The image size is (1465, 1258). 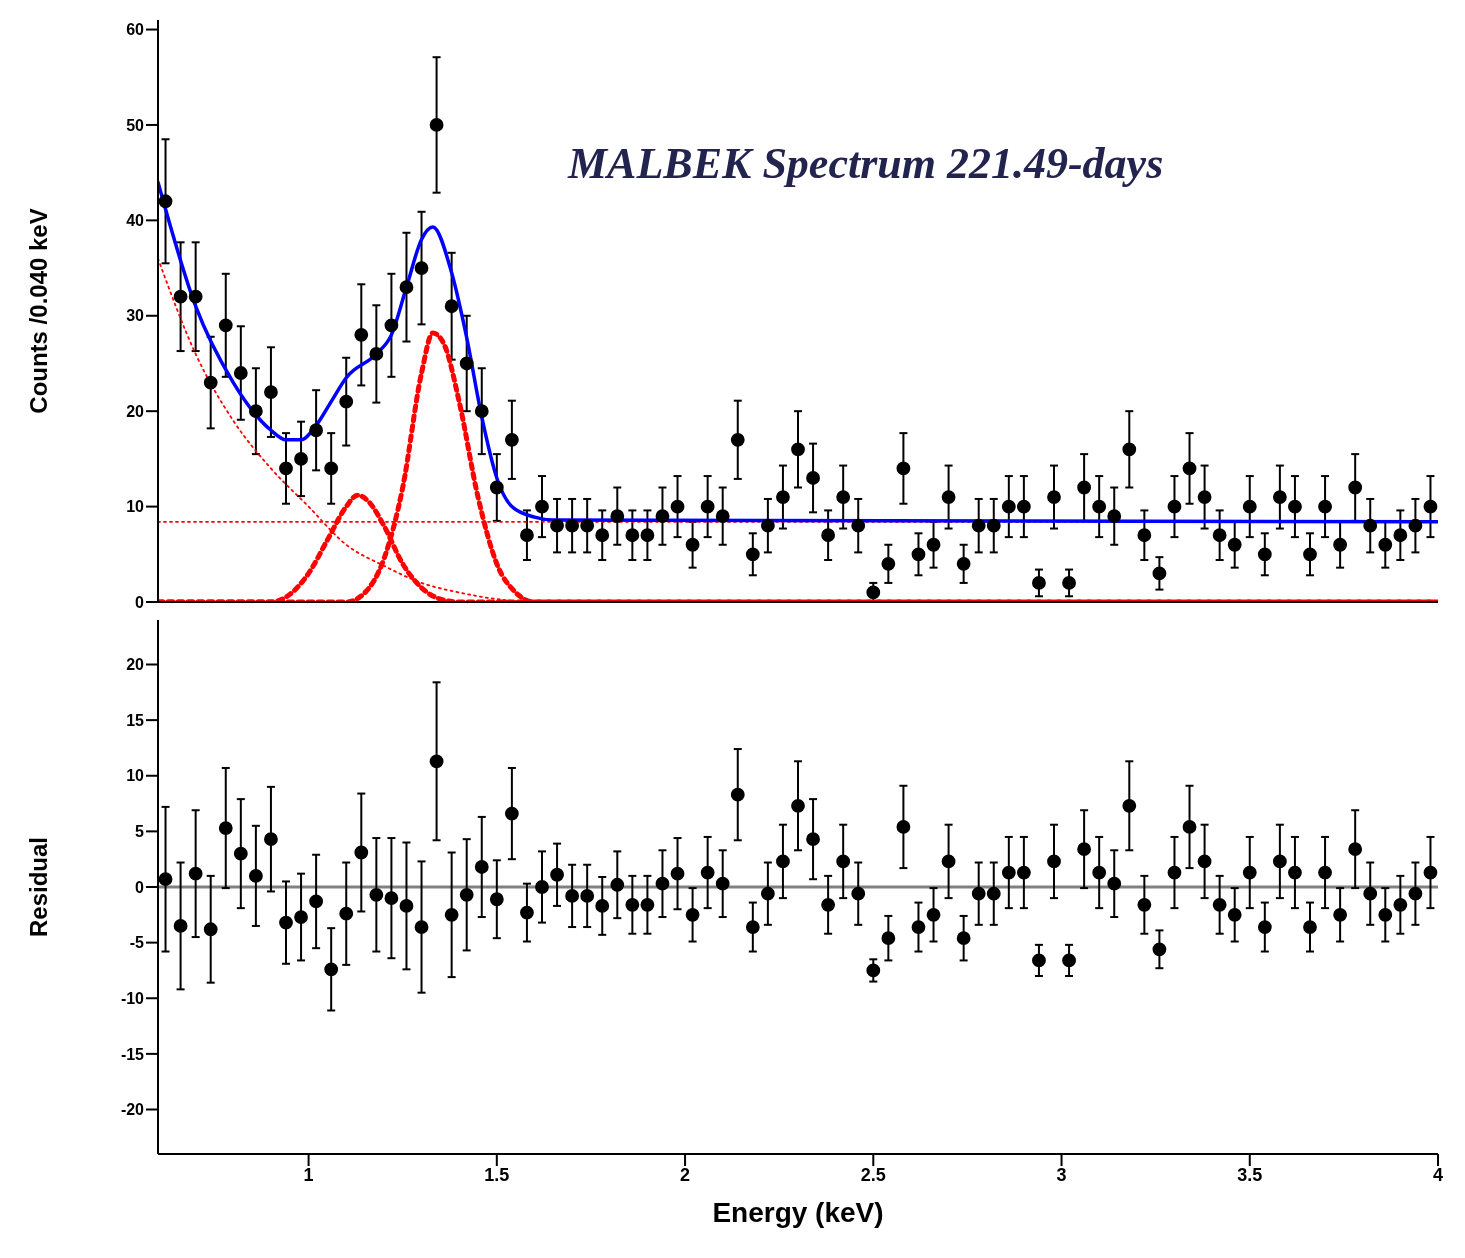 I want to click on x-tick-label: 4, so click(x=1438, y=1174).